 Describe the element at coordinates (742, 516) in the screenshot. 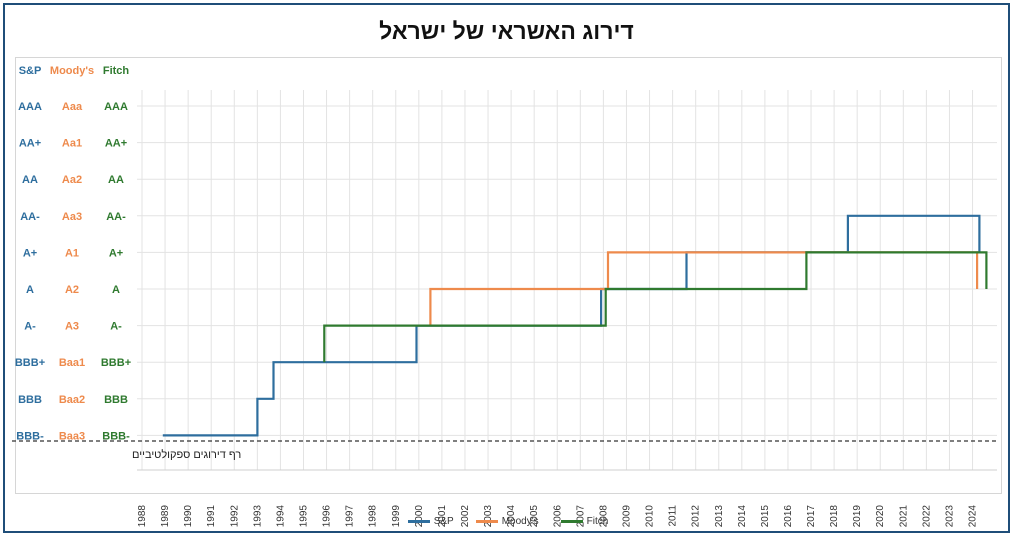

I see `x-tick-label: 2014` at that location.